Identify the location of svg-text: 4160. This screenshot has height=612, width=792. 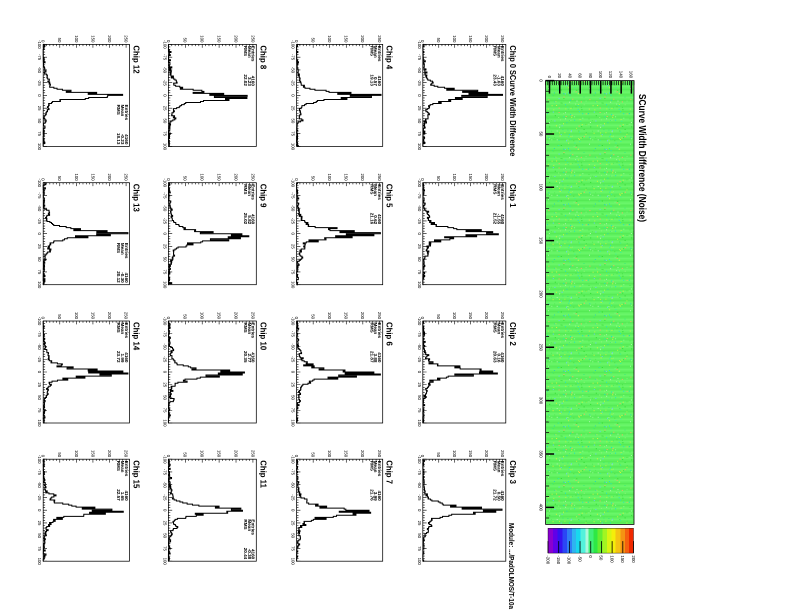
(253, 357).